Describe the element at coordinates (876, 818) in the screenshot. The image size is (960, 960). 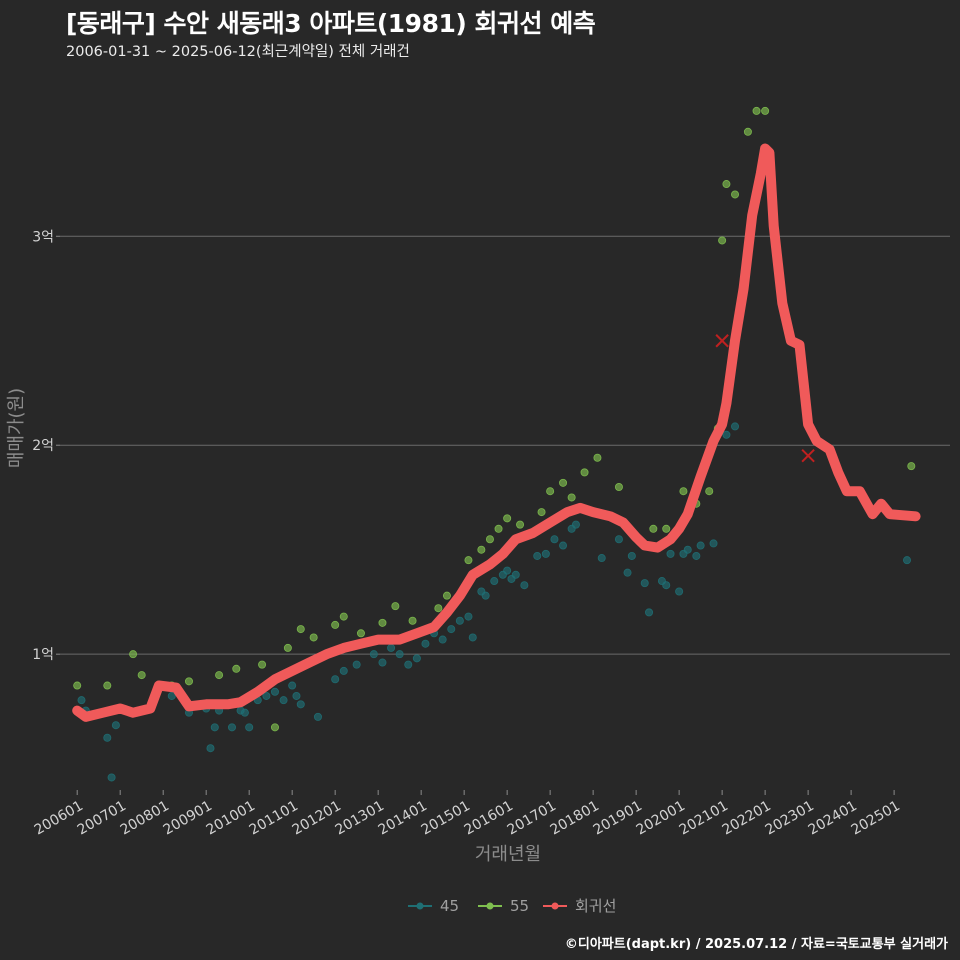
I see `x-tick-label: 202501` at that location.